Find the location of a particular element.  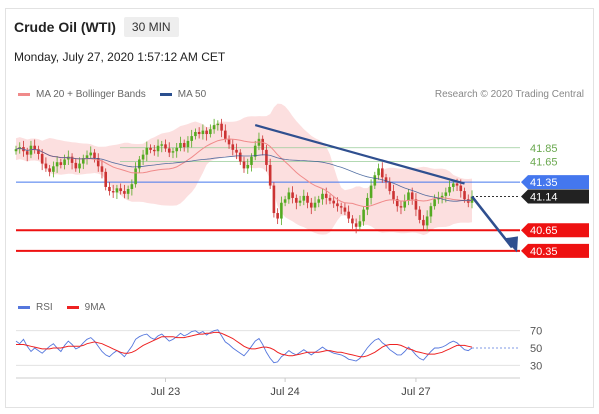

legend-rsi: RSI is located at coordinates (35, 307).